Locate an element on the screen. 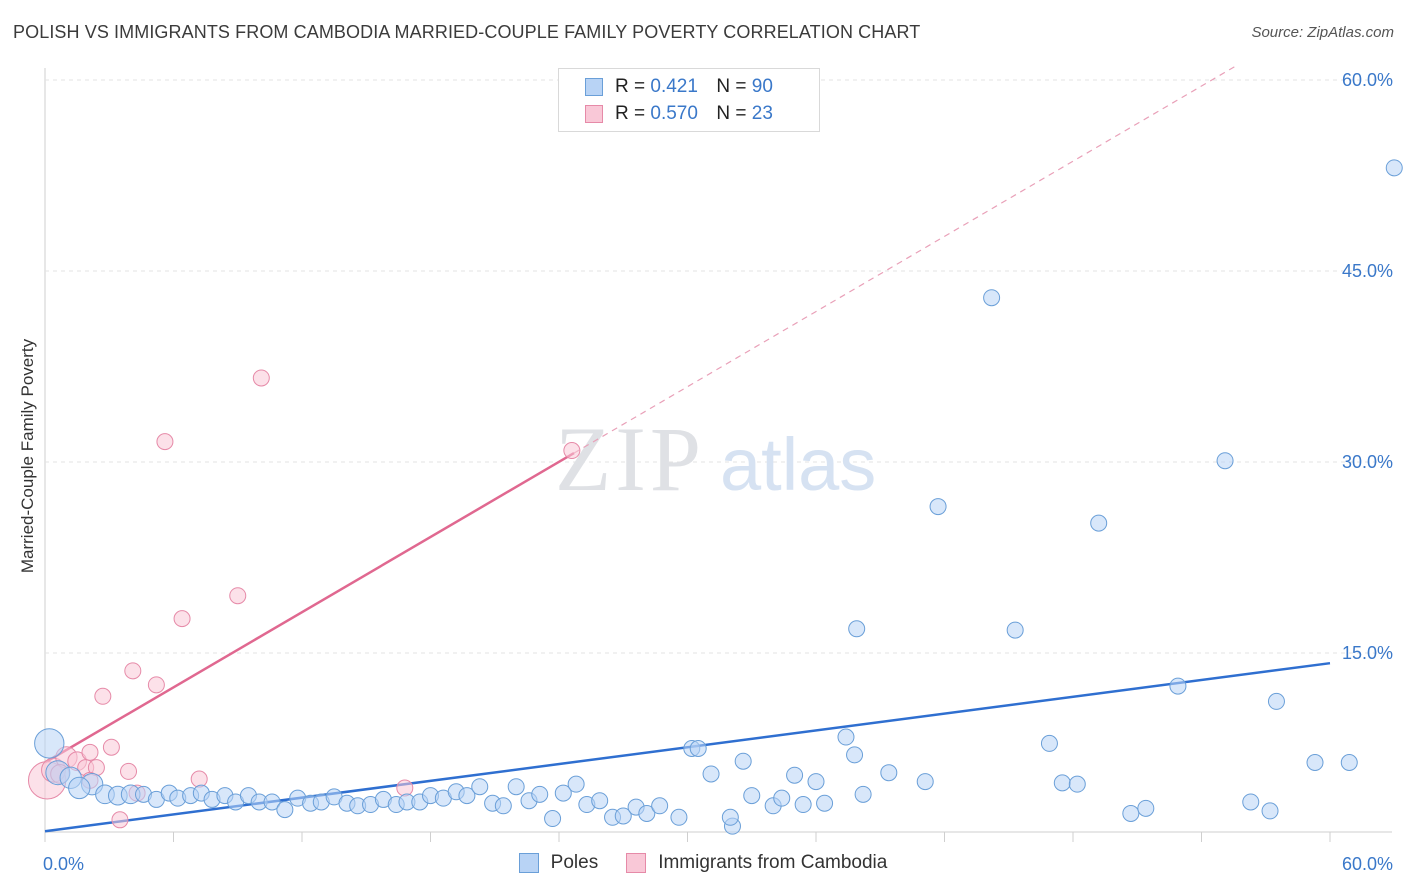  legend-swatch-cambodia is located at coordinates (594, 114).